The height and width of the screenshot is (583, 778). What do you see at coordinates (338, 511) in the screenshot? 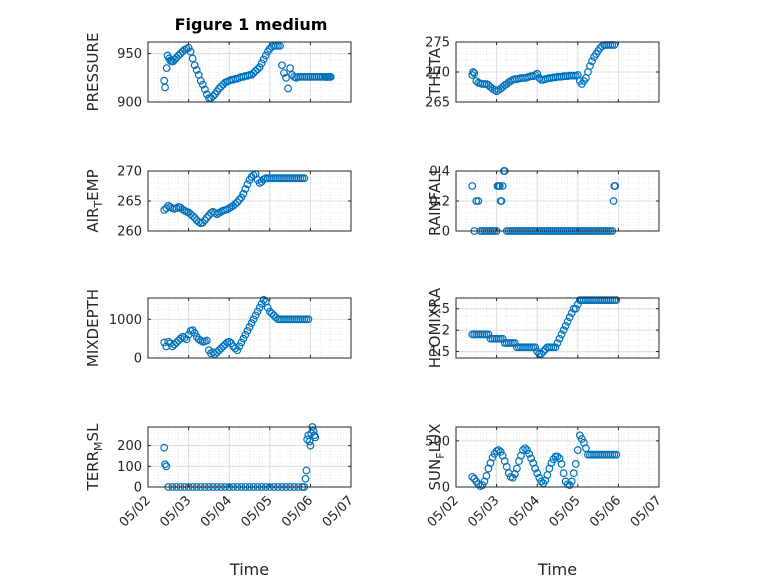
I see `x-tick-label: 05/07` at bounding box center [338, 511].